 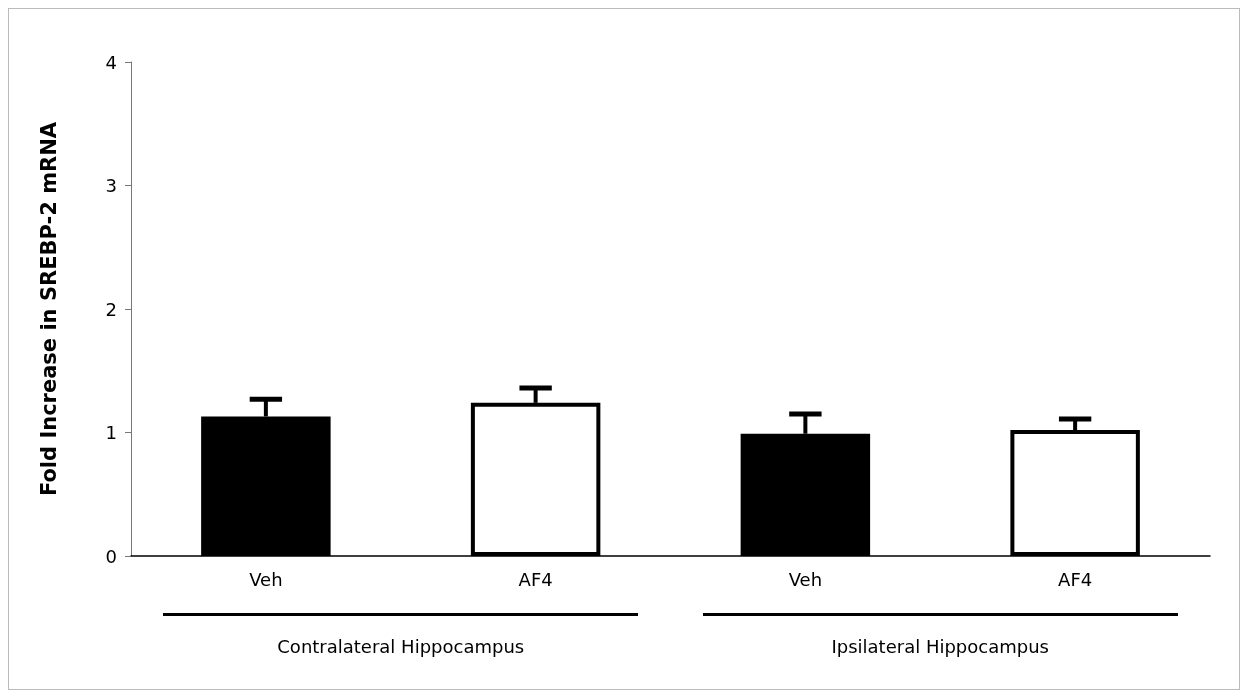 I want to click on y-tick-label: 2, so click(x=111, y=309).